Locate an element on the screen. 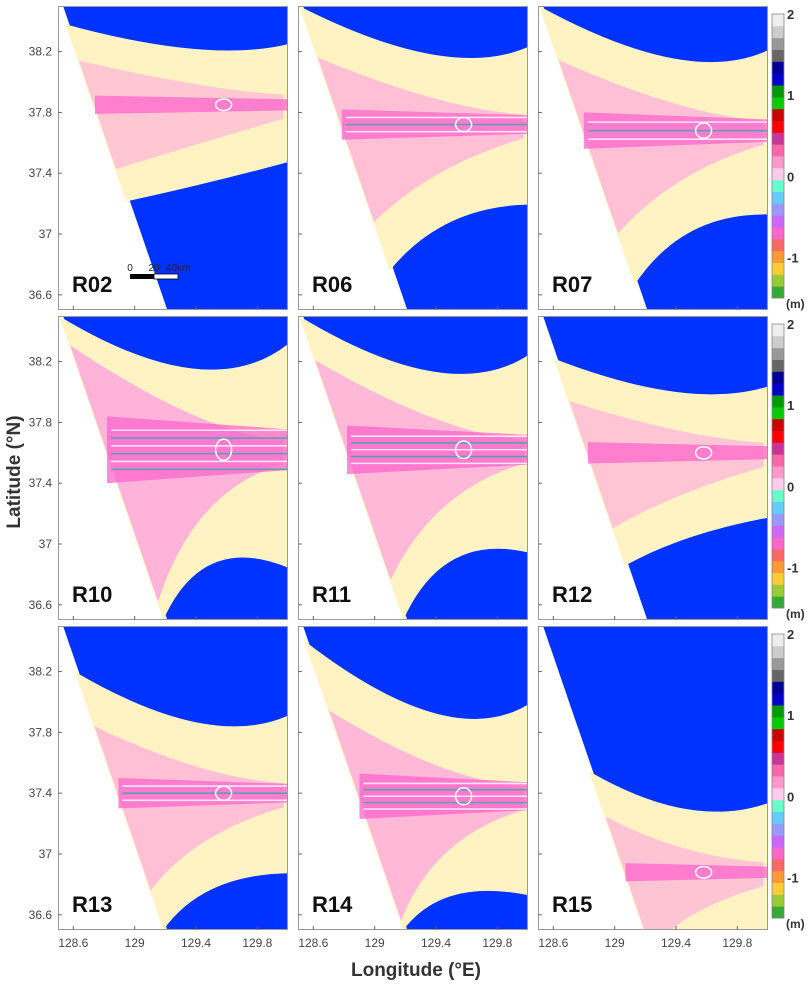 The image size is (809, 984). colorbar-unit: (m) is located at coordinates (795, 304).